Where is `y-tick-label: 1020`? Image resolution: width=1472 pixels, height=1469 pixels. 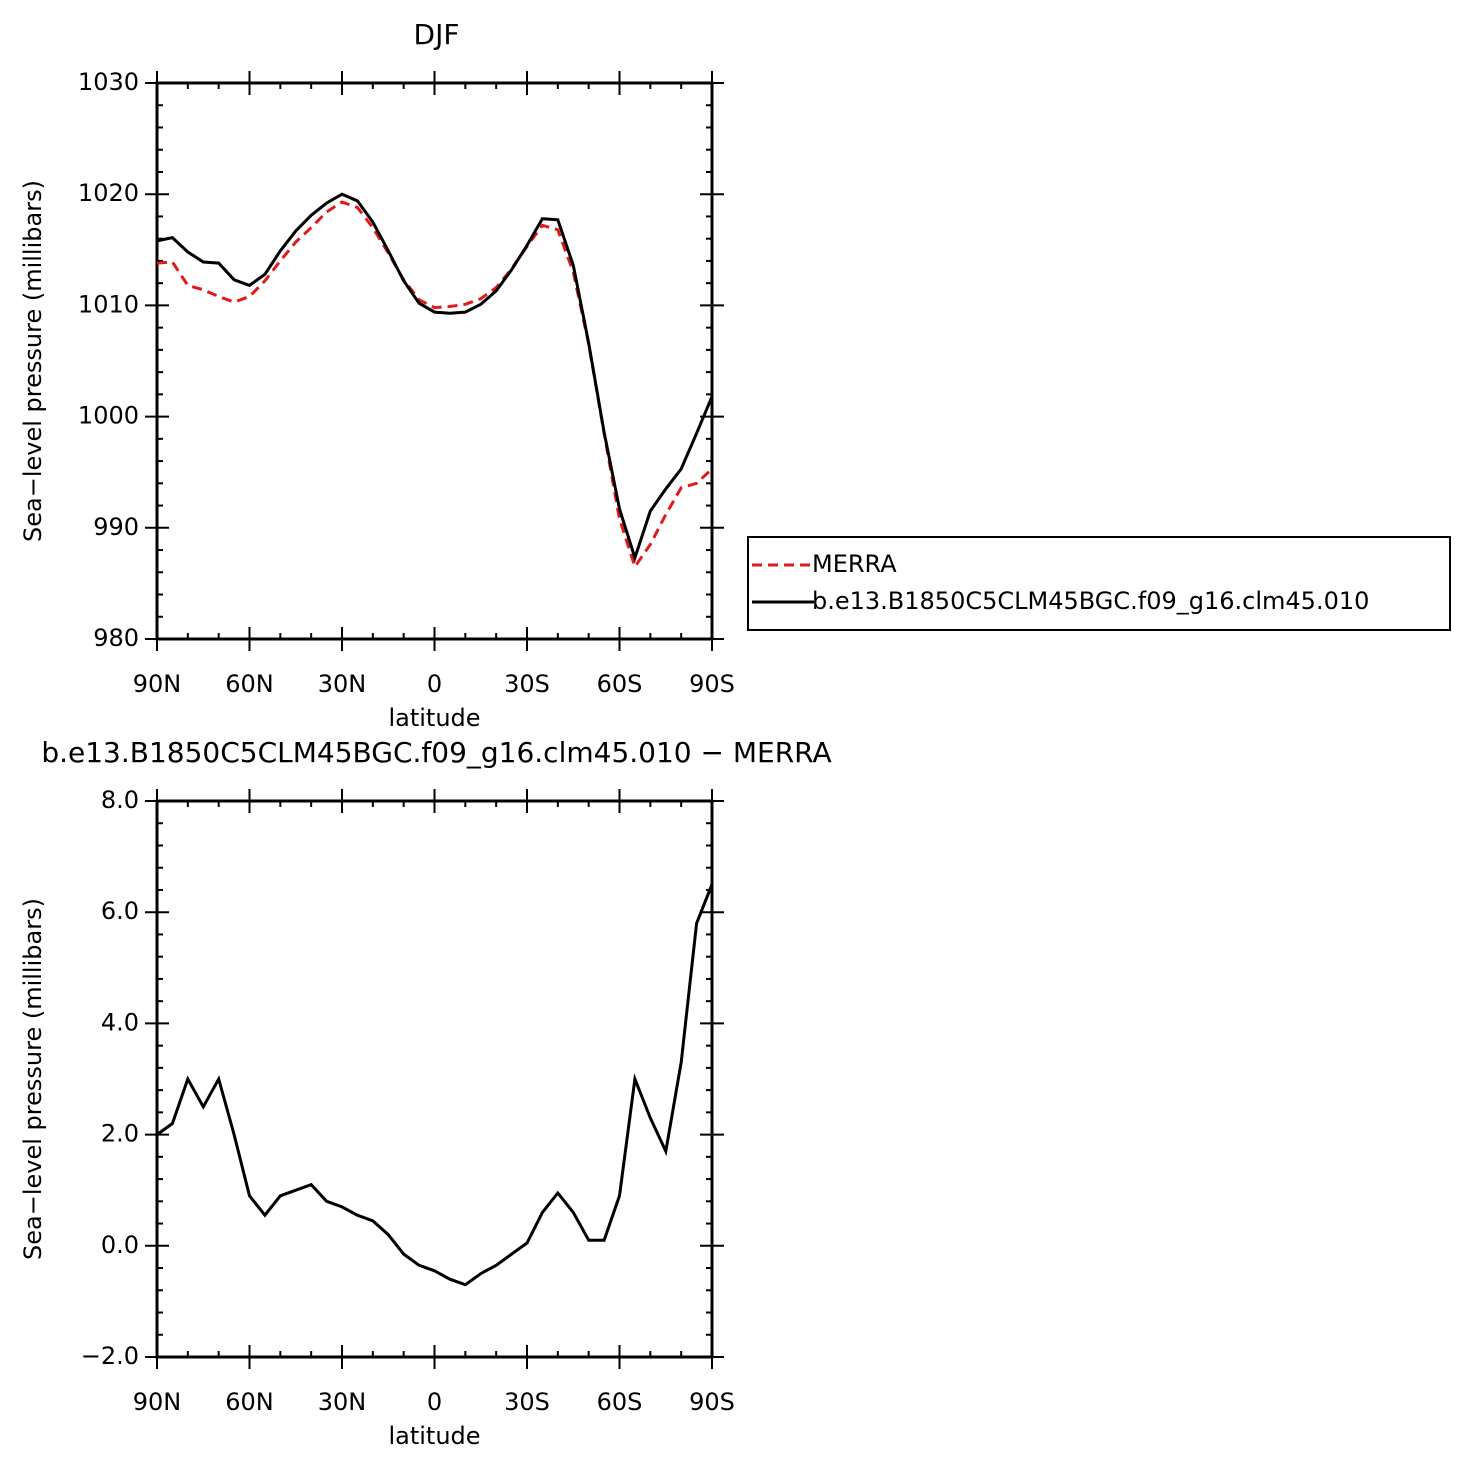
y-tick-label: 1020 is located at coordinates (108, 193).